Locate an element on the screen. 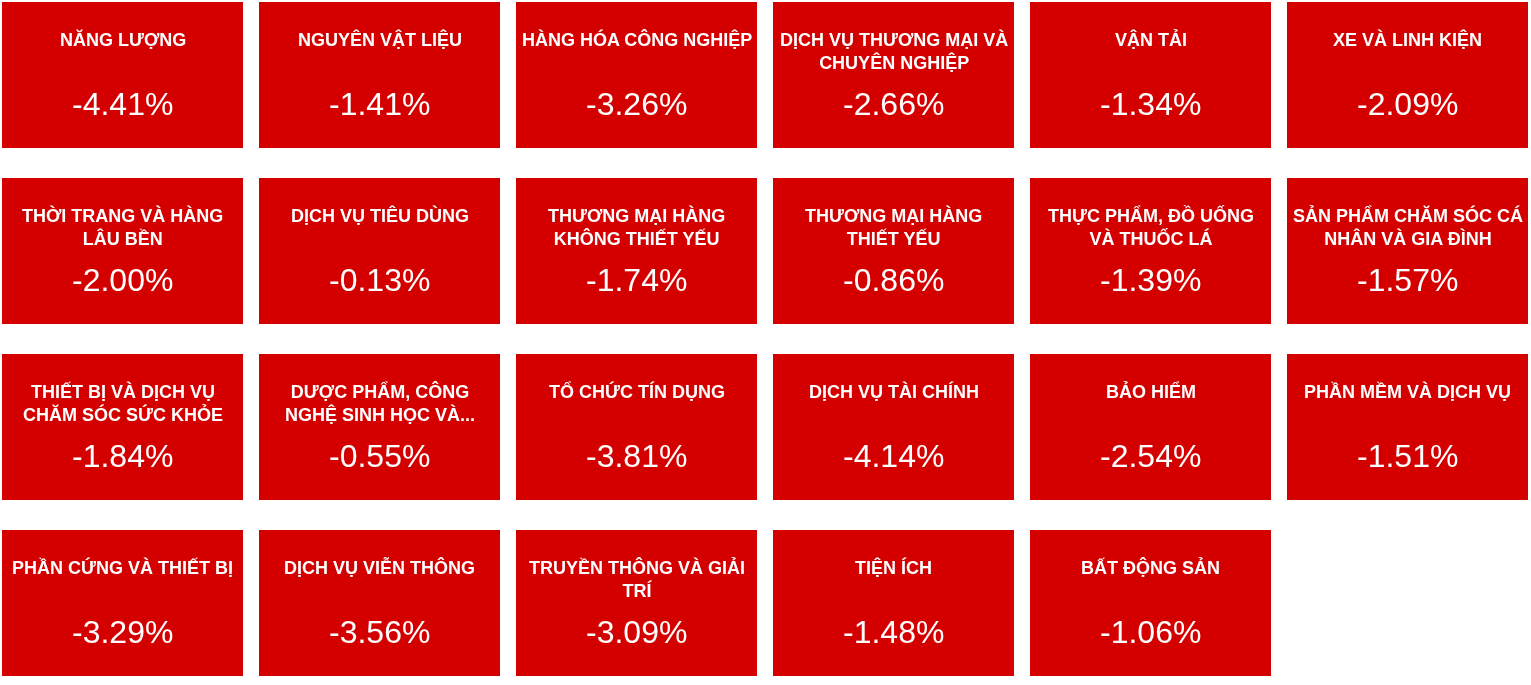 The height and width of the screenshot is (685, 1531). category-label: HÀNG HÓA CÔNG NGHIỆP is located at coordinates (637, 39).